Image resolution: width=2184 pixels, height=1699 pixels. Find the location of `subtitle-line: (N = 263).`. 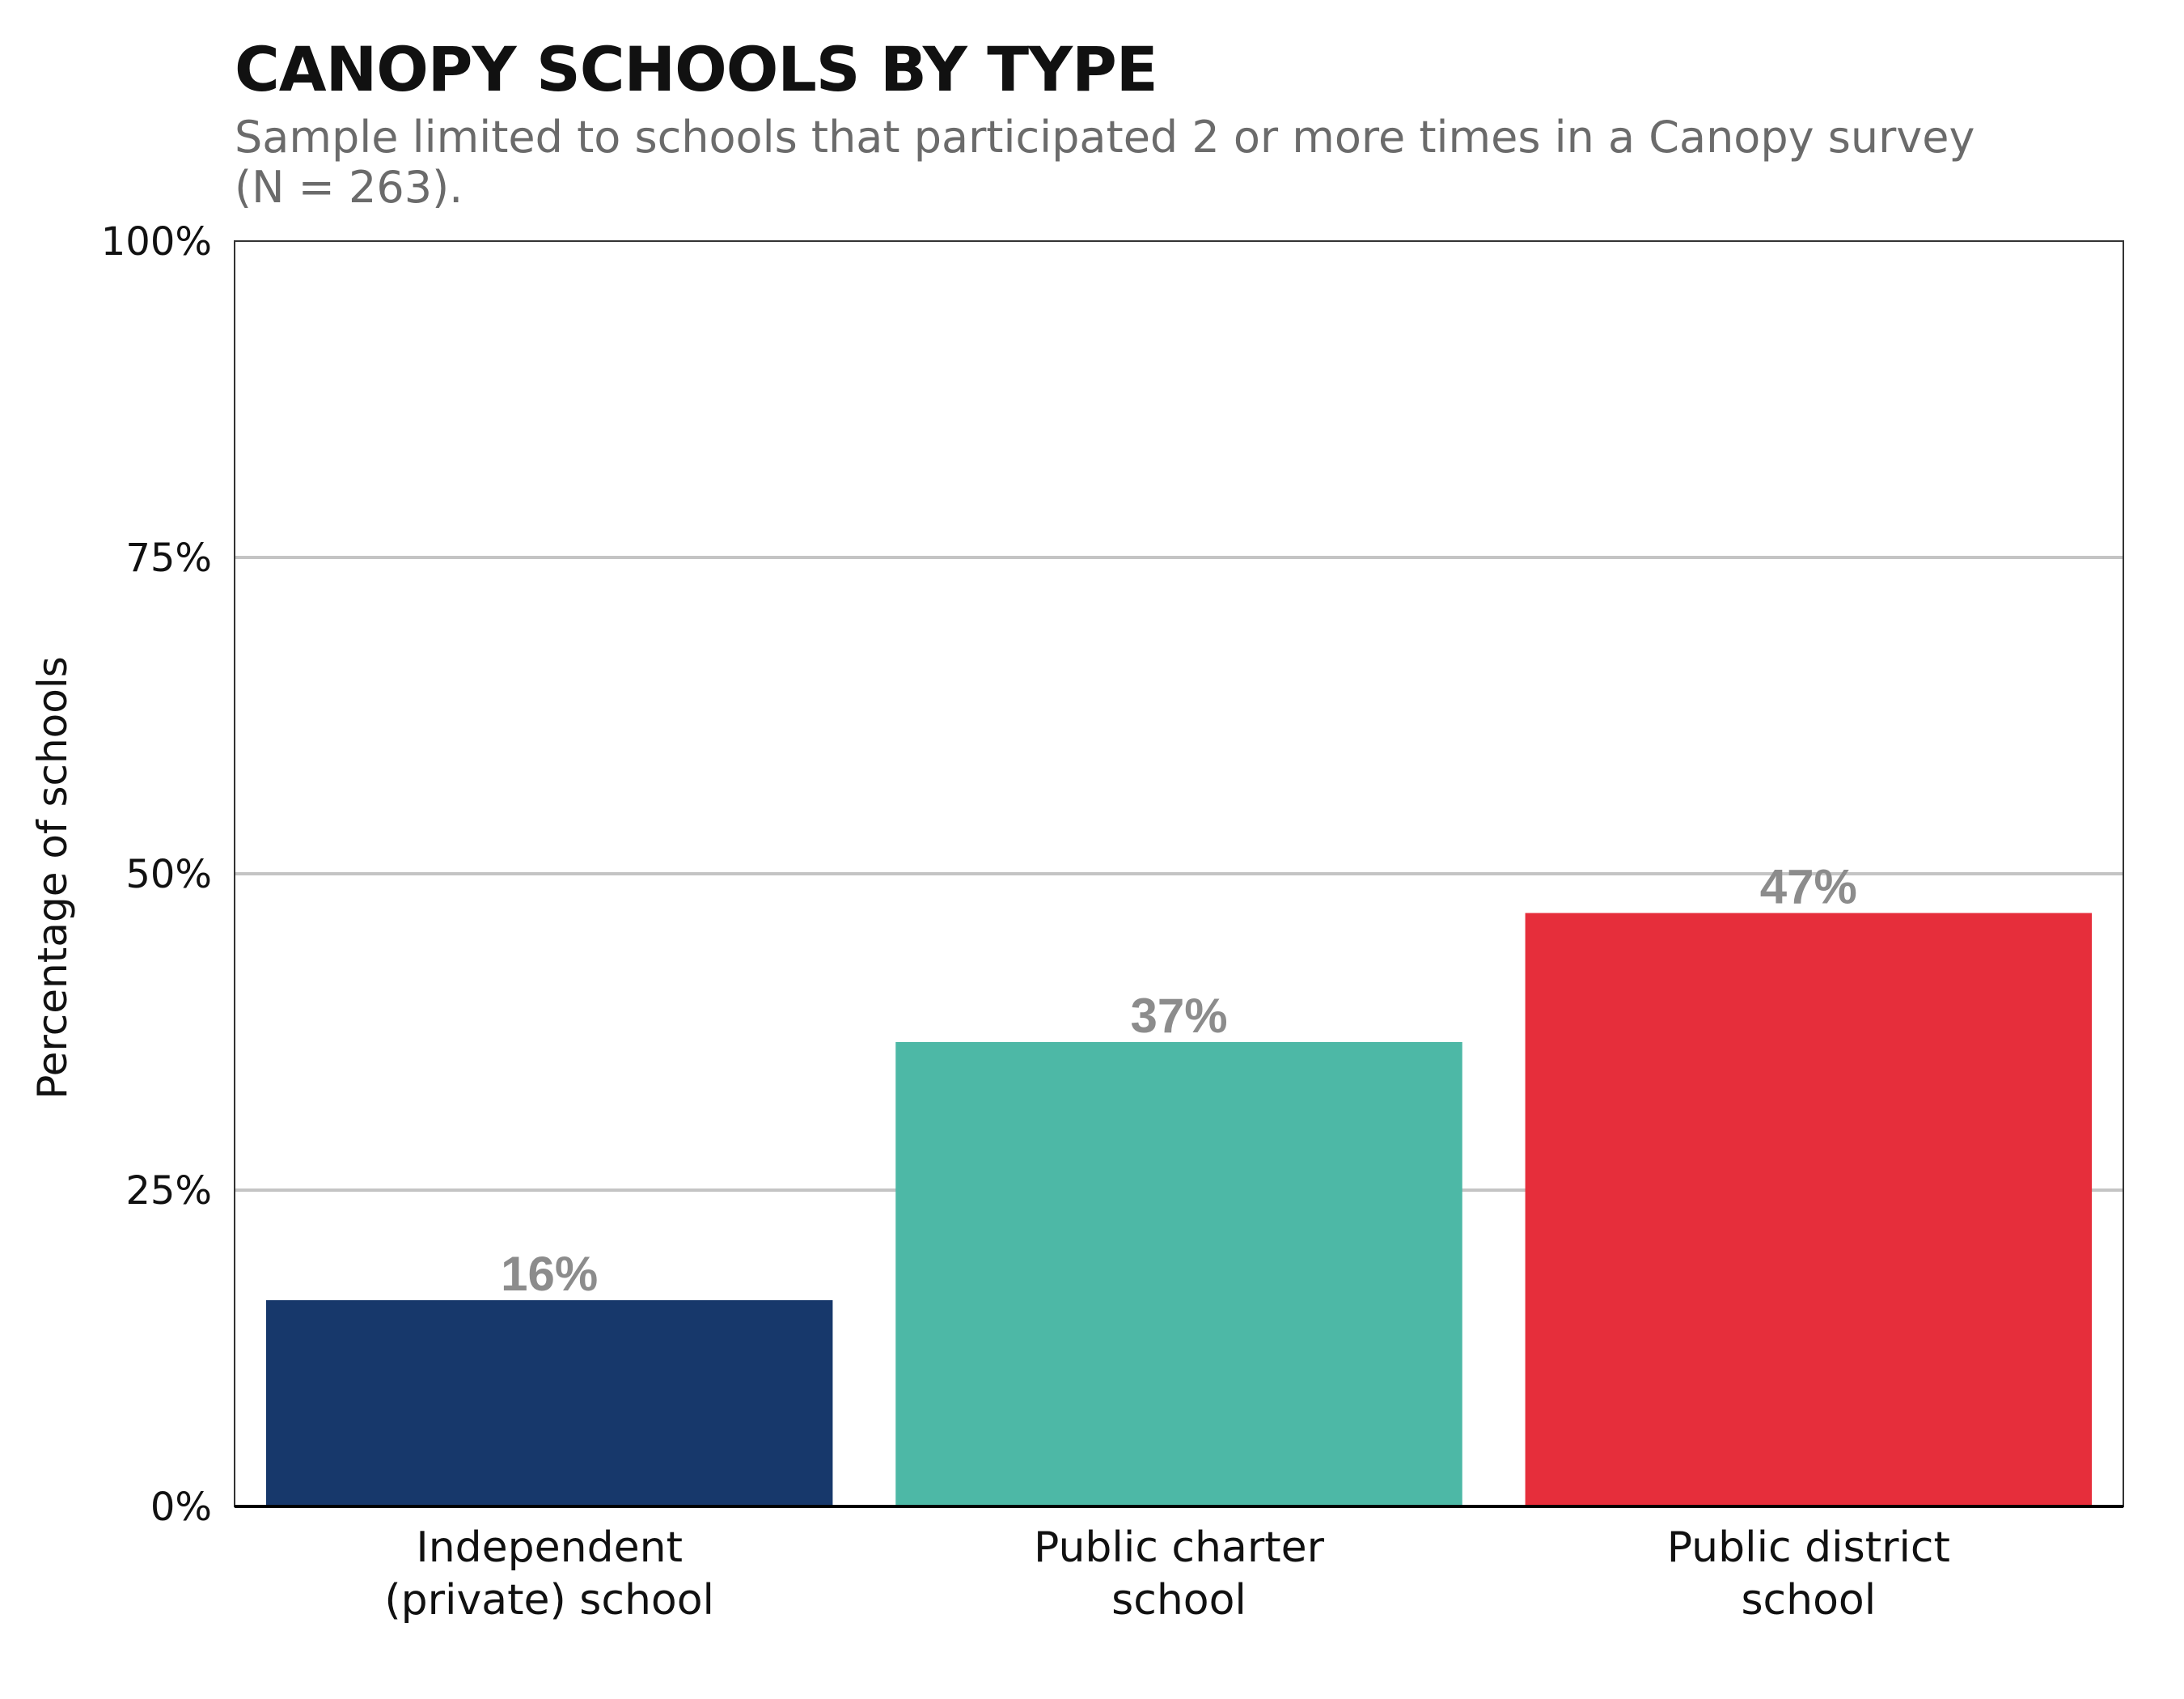

subtitle-line: (N = 263). is located at coordinates (349, 187).